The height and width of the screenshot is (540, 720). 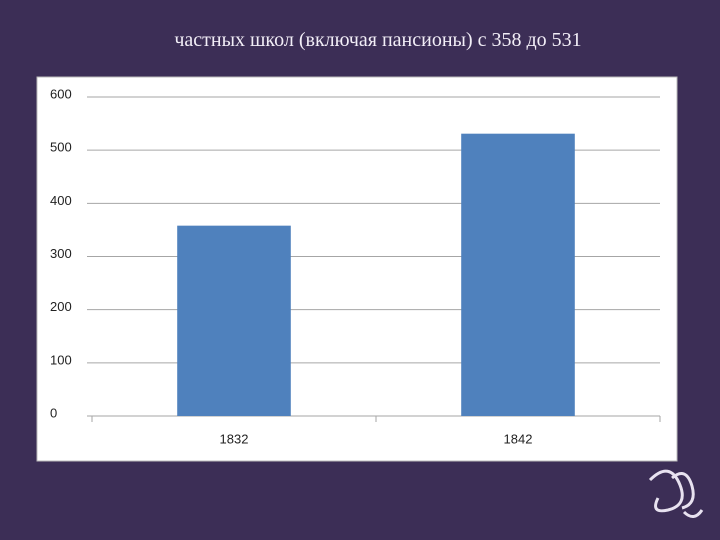 I want to click on y-tick-label: 200, so click(x=61, y=306).